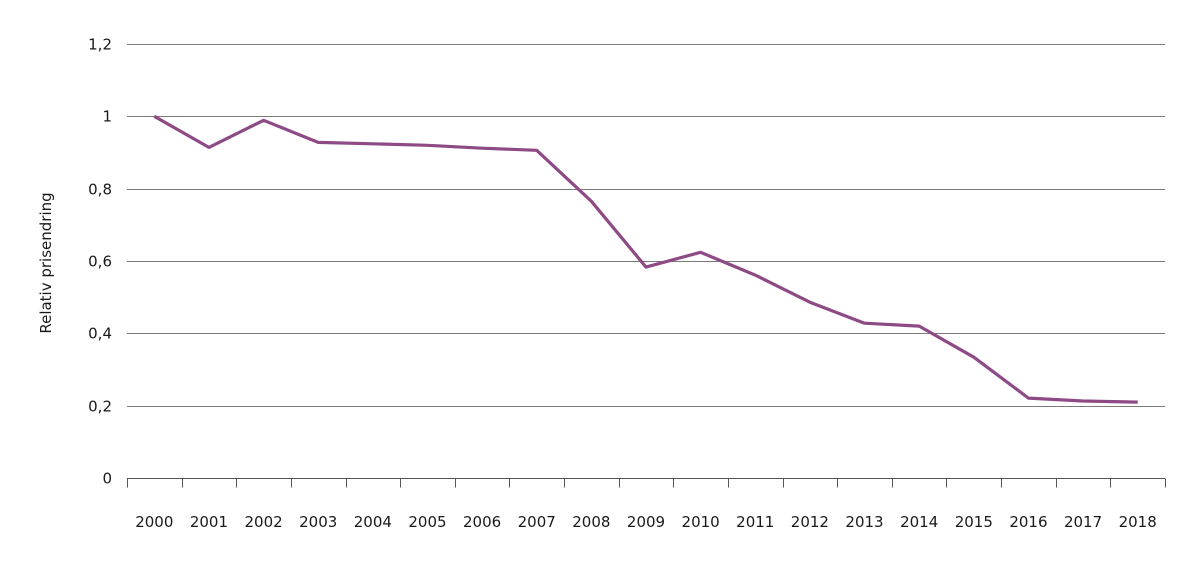 This screenshot has height=569, width=1200. Describe the element at coordinates (810, 522) in the screenshot. I see `x-tick-label: 2012` at that location.